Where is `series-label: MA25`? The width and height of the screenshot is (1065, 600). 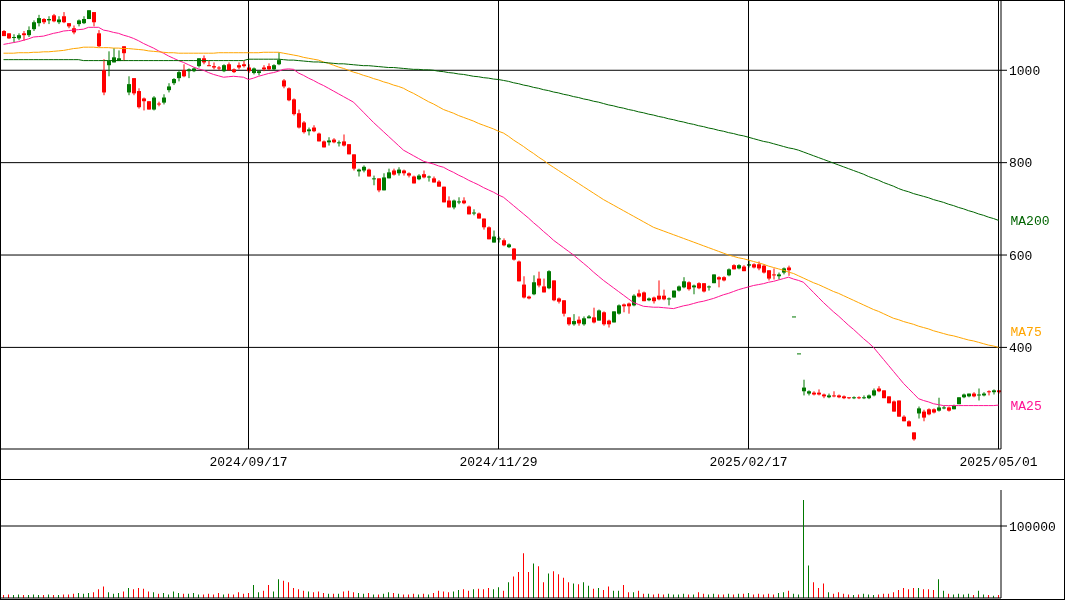
series-label: MA25 is located at coordinates (1026, 407).